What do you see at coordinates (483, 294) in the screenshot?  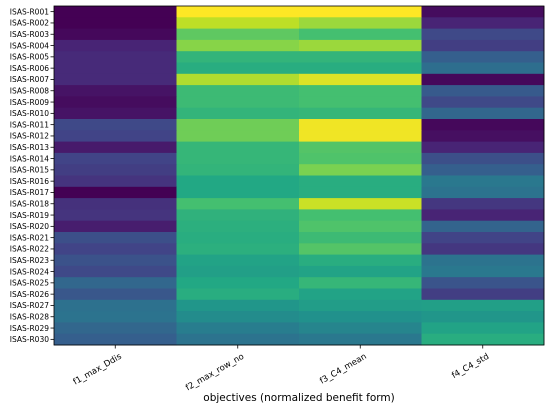 I see `heatmap-cell-ISAS-R026-f4_C4_std` at bounding box center [483, 294].